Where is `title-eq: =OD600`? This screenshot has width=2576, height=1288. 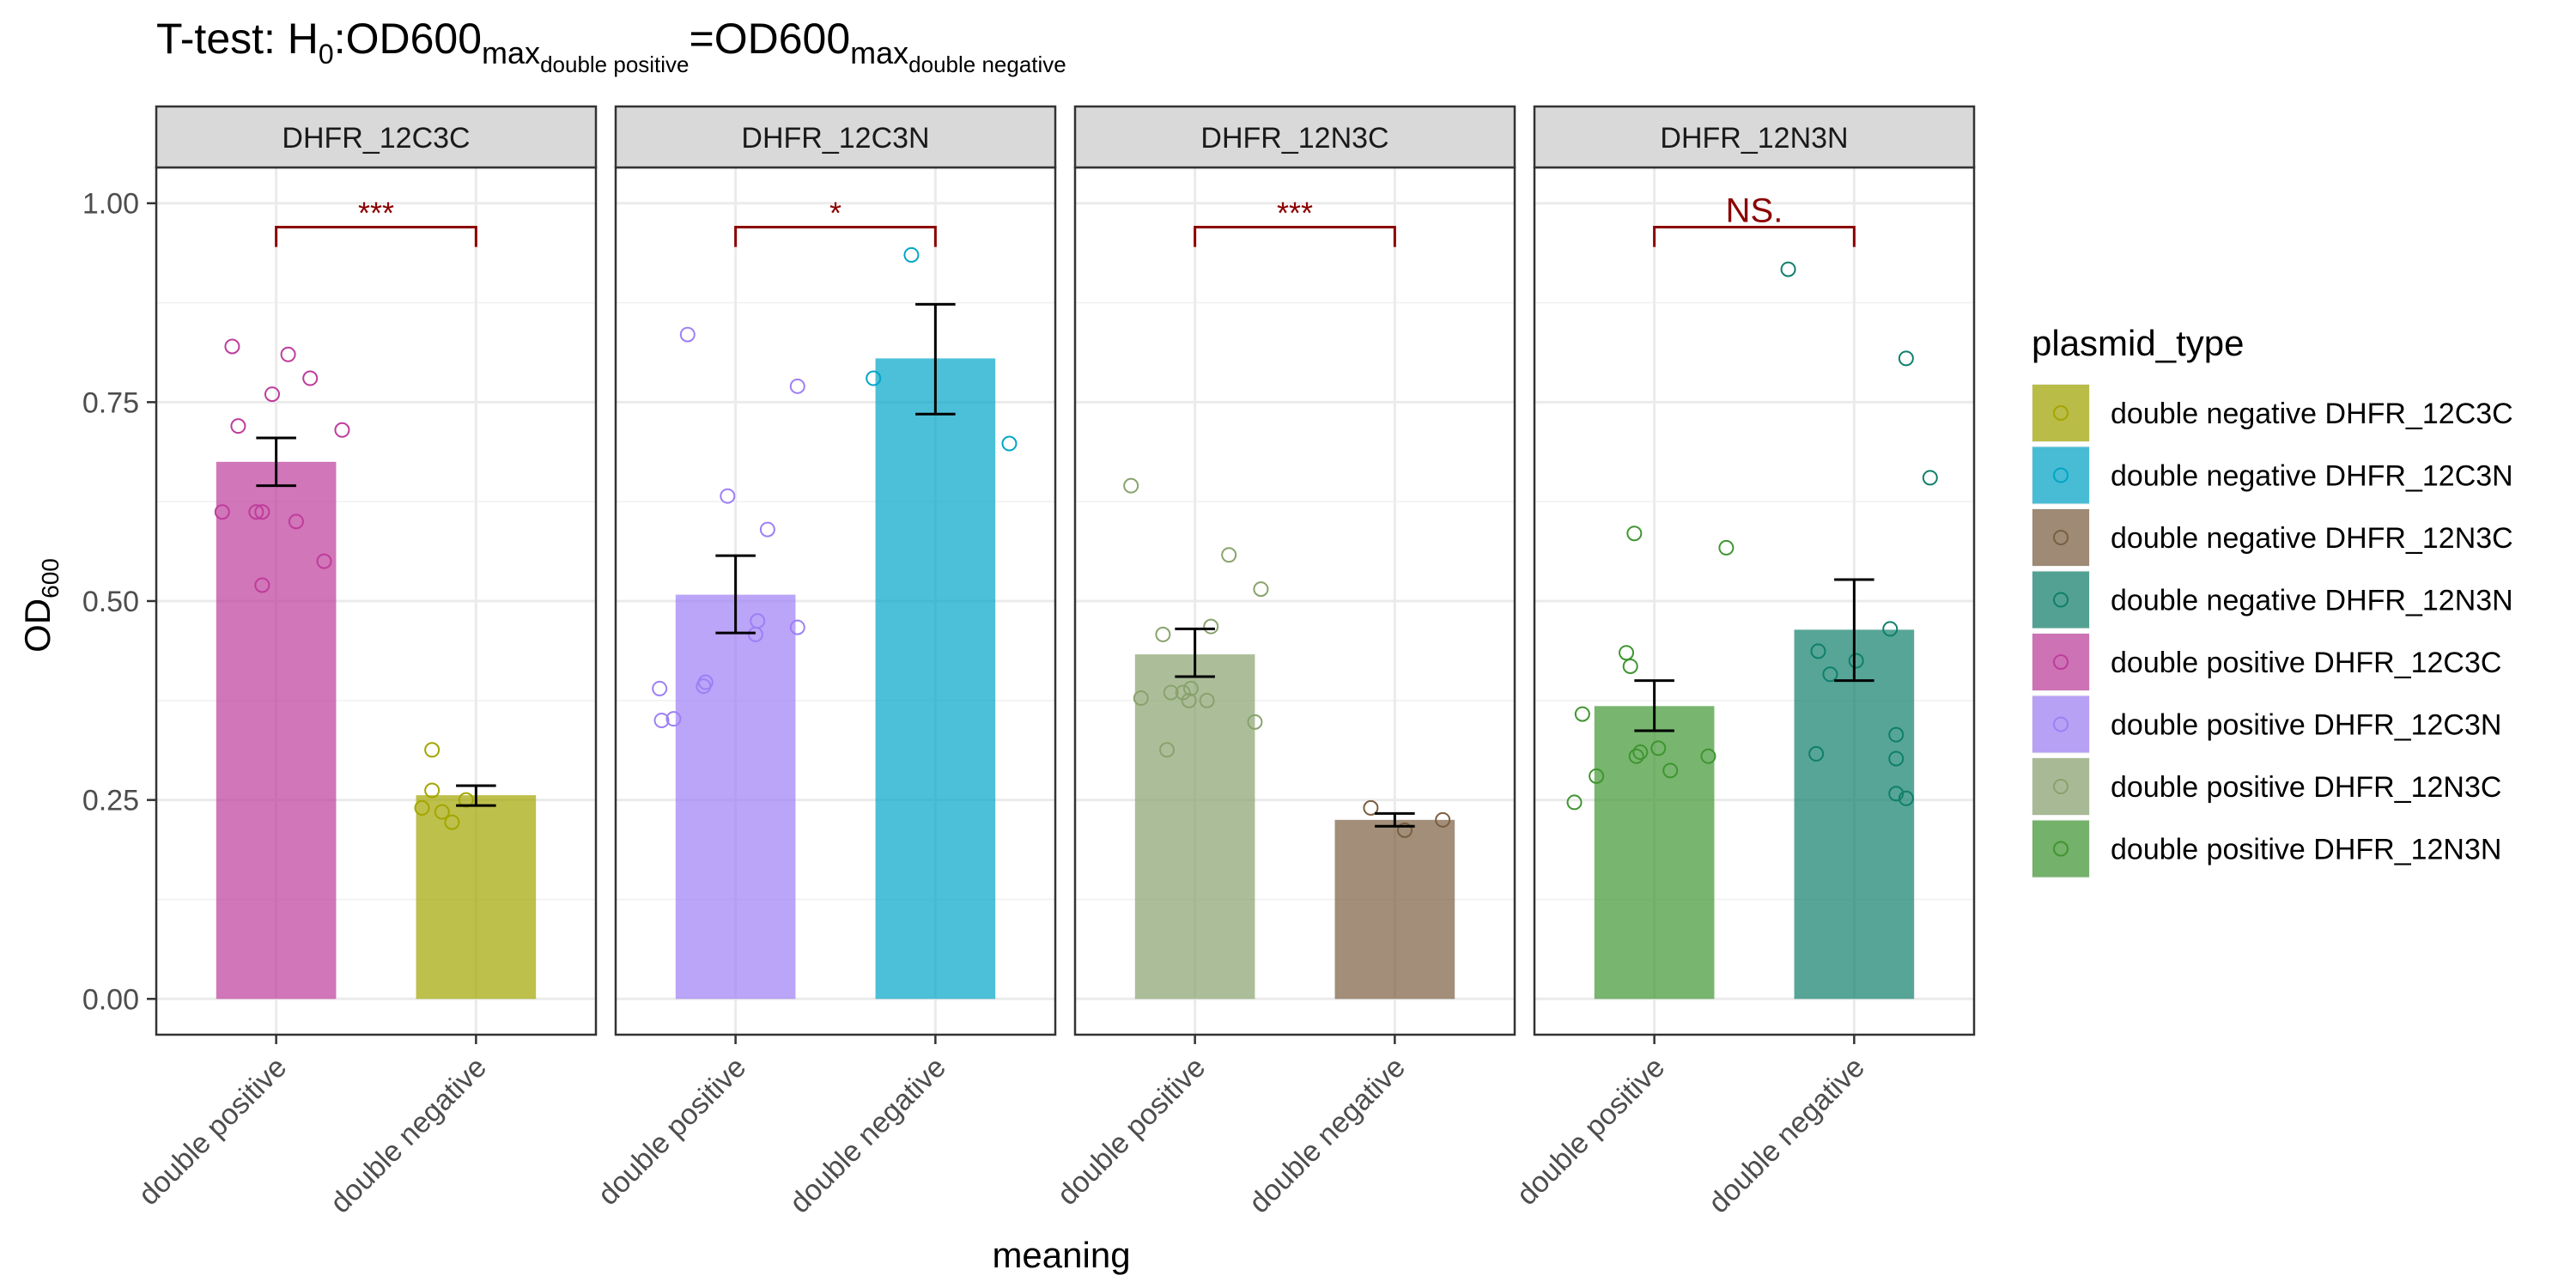 title-eq: =OD600 is located at coordinates (770, 39).